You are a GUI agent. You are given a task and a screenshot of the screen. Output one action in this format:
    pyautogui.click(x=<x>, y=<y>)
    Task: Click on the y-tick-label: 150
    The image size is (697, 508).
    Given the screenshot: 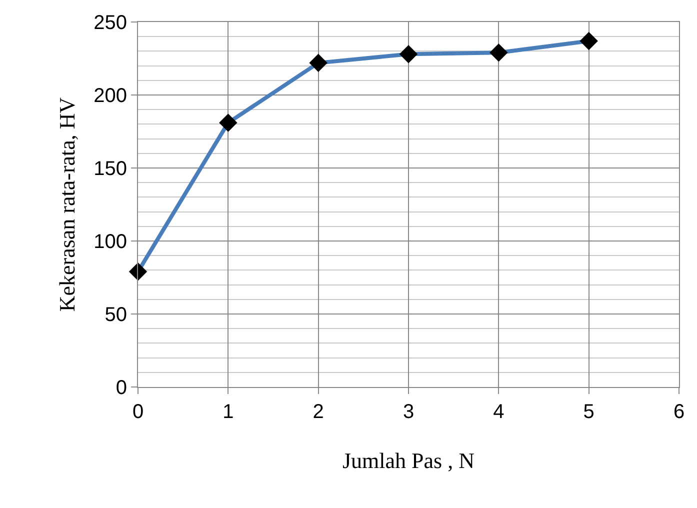 What is the action you would take?
    pyautogui.click(x=110, y=169)
    